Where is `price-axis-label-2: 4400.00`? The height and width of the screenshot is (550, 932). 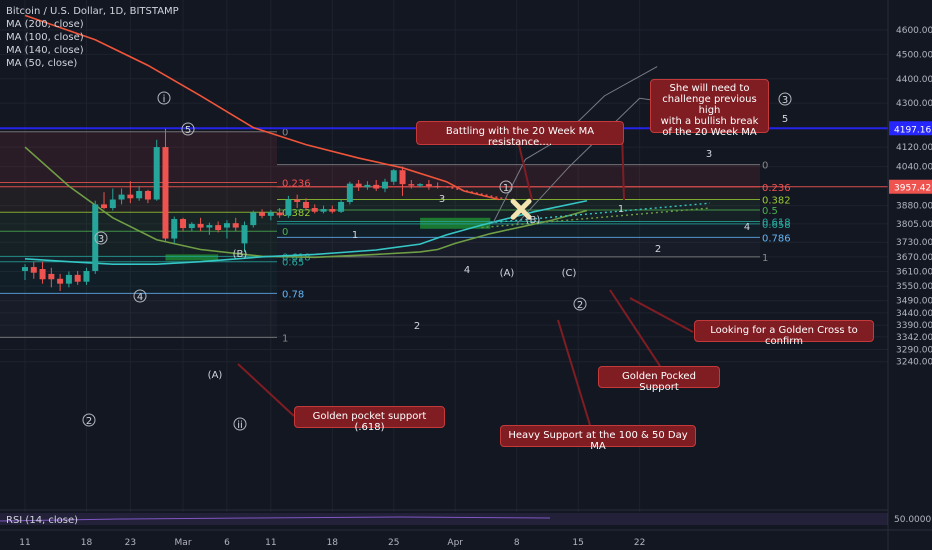 price-axis-label-2: 4400.00 is located at coordinates (914, 80).